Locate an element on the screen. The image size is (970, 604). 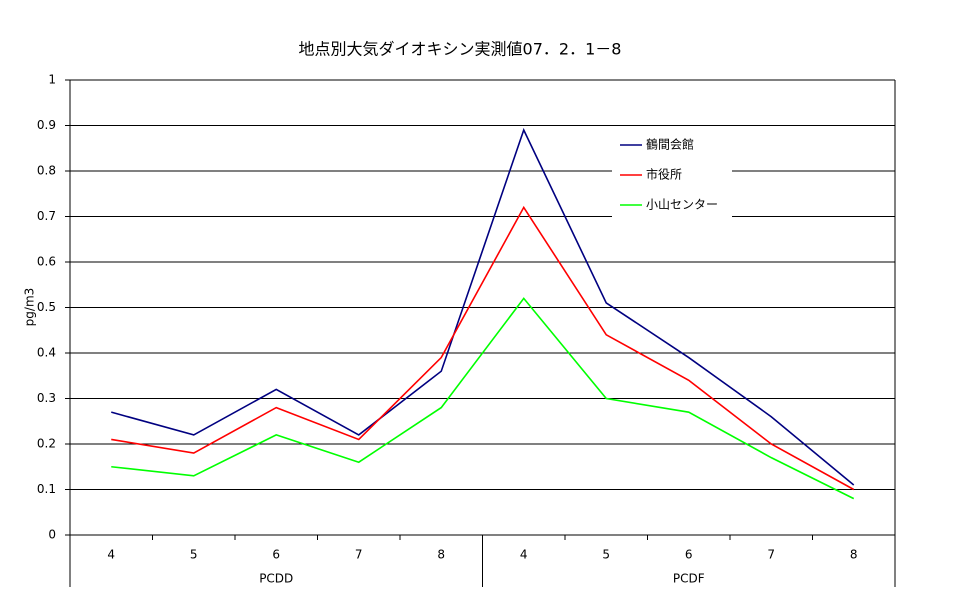
x-group-label: PCDF is located at coordinates (689, 579).